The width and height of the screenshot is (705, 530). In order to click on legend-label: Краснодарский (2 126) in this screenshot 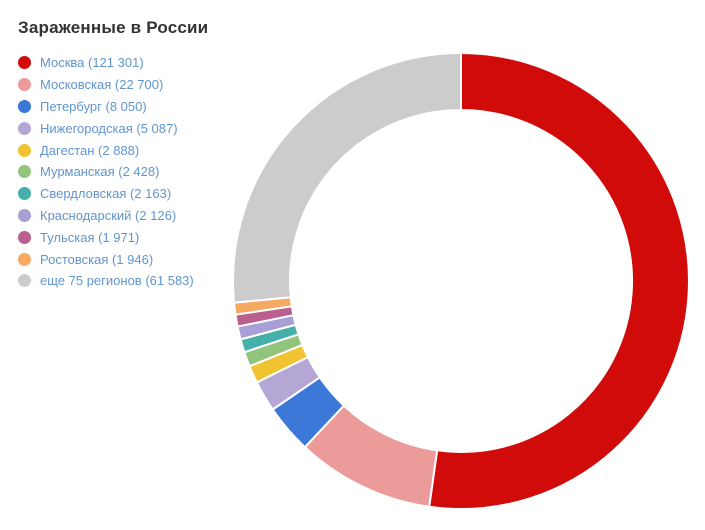, I will do `click(108, 215)`.